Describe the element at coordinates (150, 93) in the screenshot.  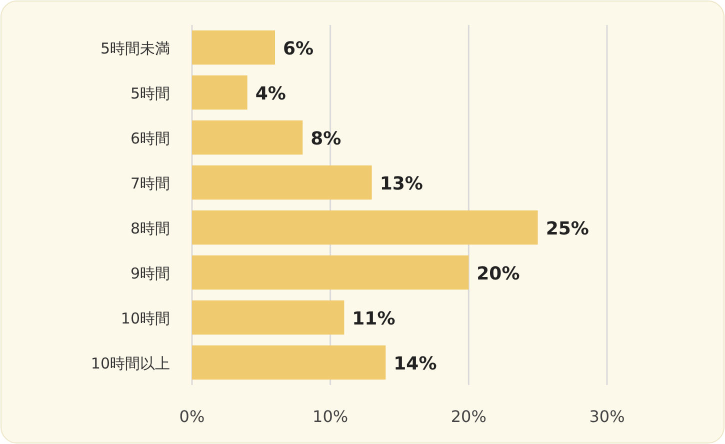
I see `y-tick-label: 5時間` at that location.